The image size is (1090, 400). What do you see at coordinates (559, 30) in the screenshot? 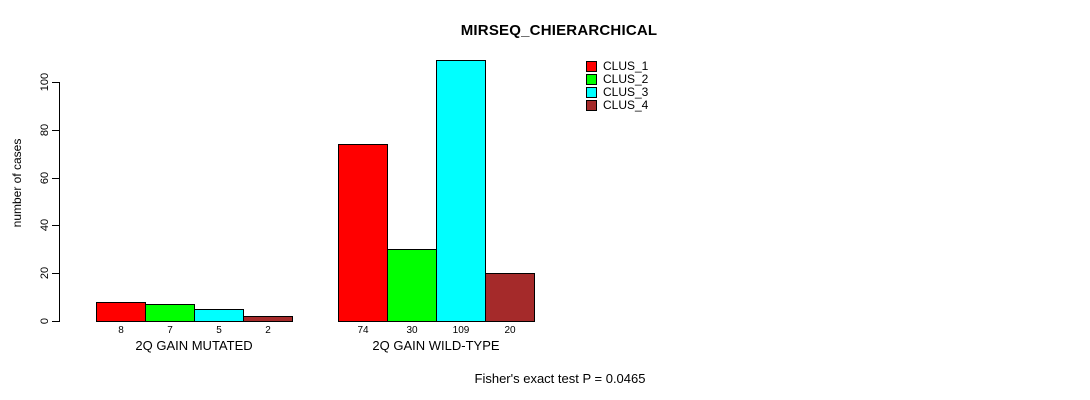
I see `chart-title: MIRSEQ_CHIERARCHICAL` at bounding box center [559, 30].